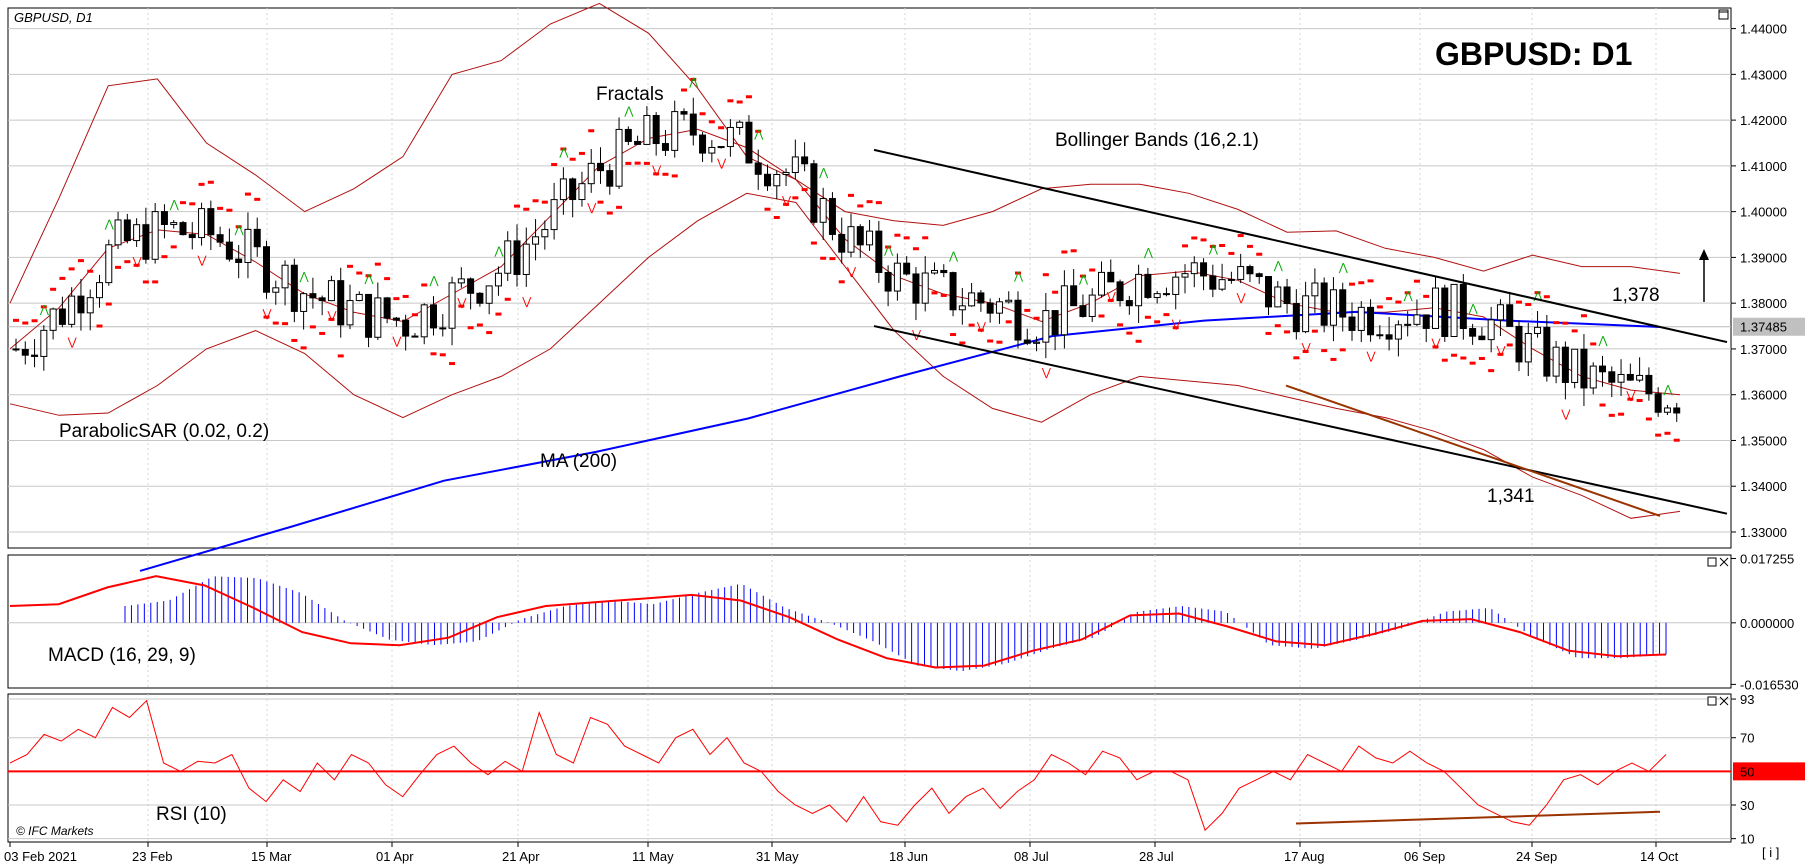 The width and height of the screenshot is (1807, 866). Describe the element at coordinates (53, 17) in the screenshot. I see `symbol-label: GBPUSD, D1` at that location.